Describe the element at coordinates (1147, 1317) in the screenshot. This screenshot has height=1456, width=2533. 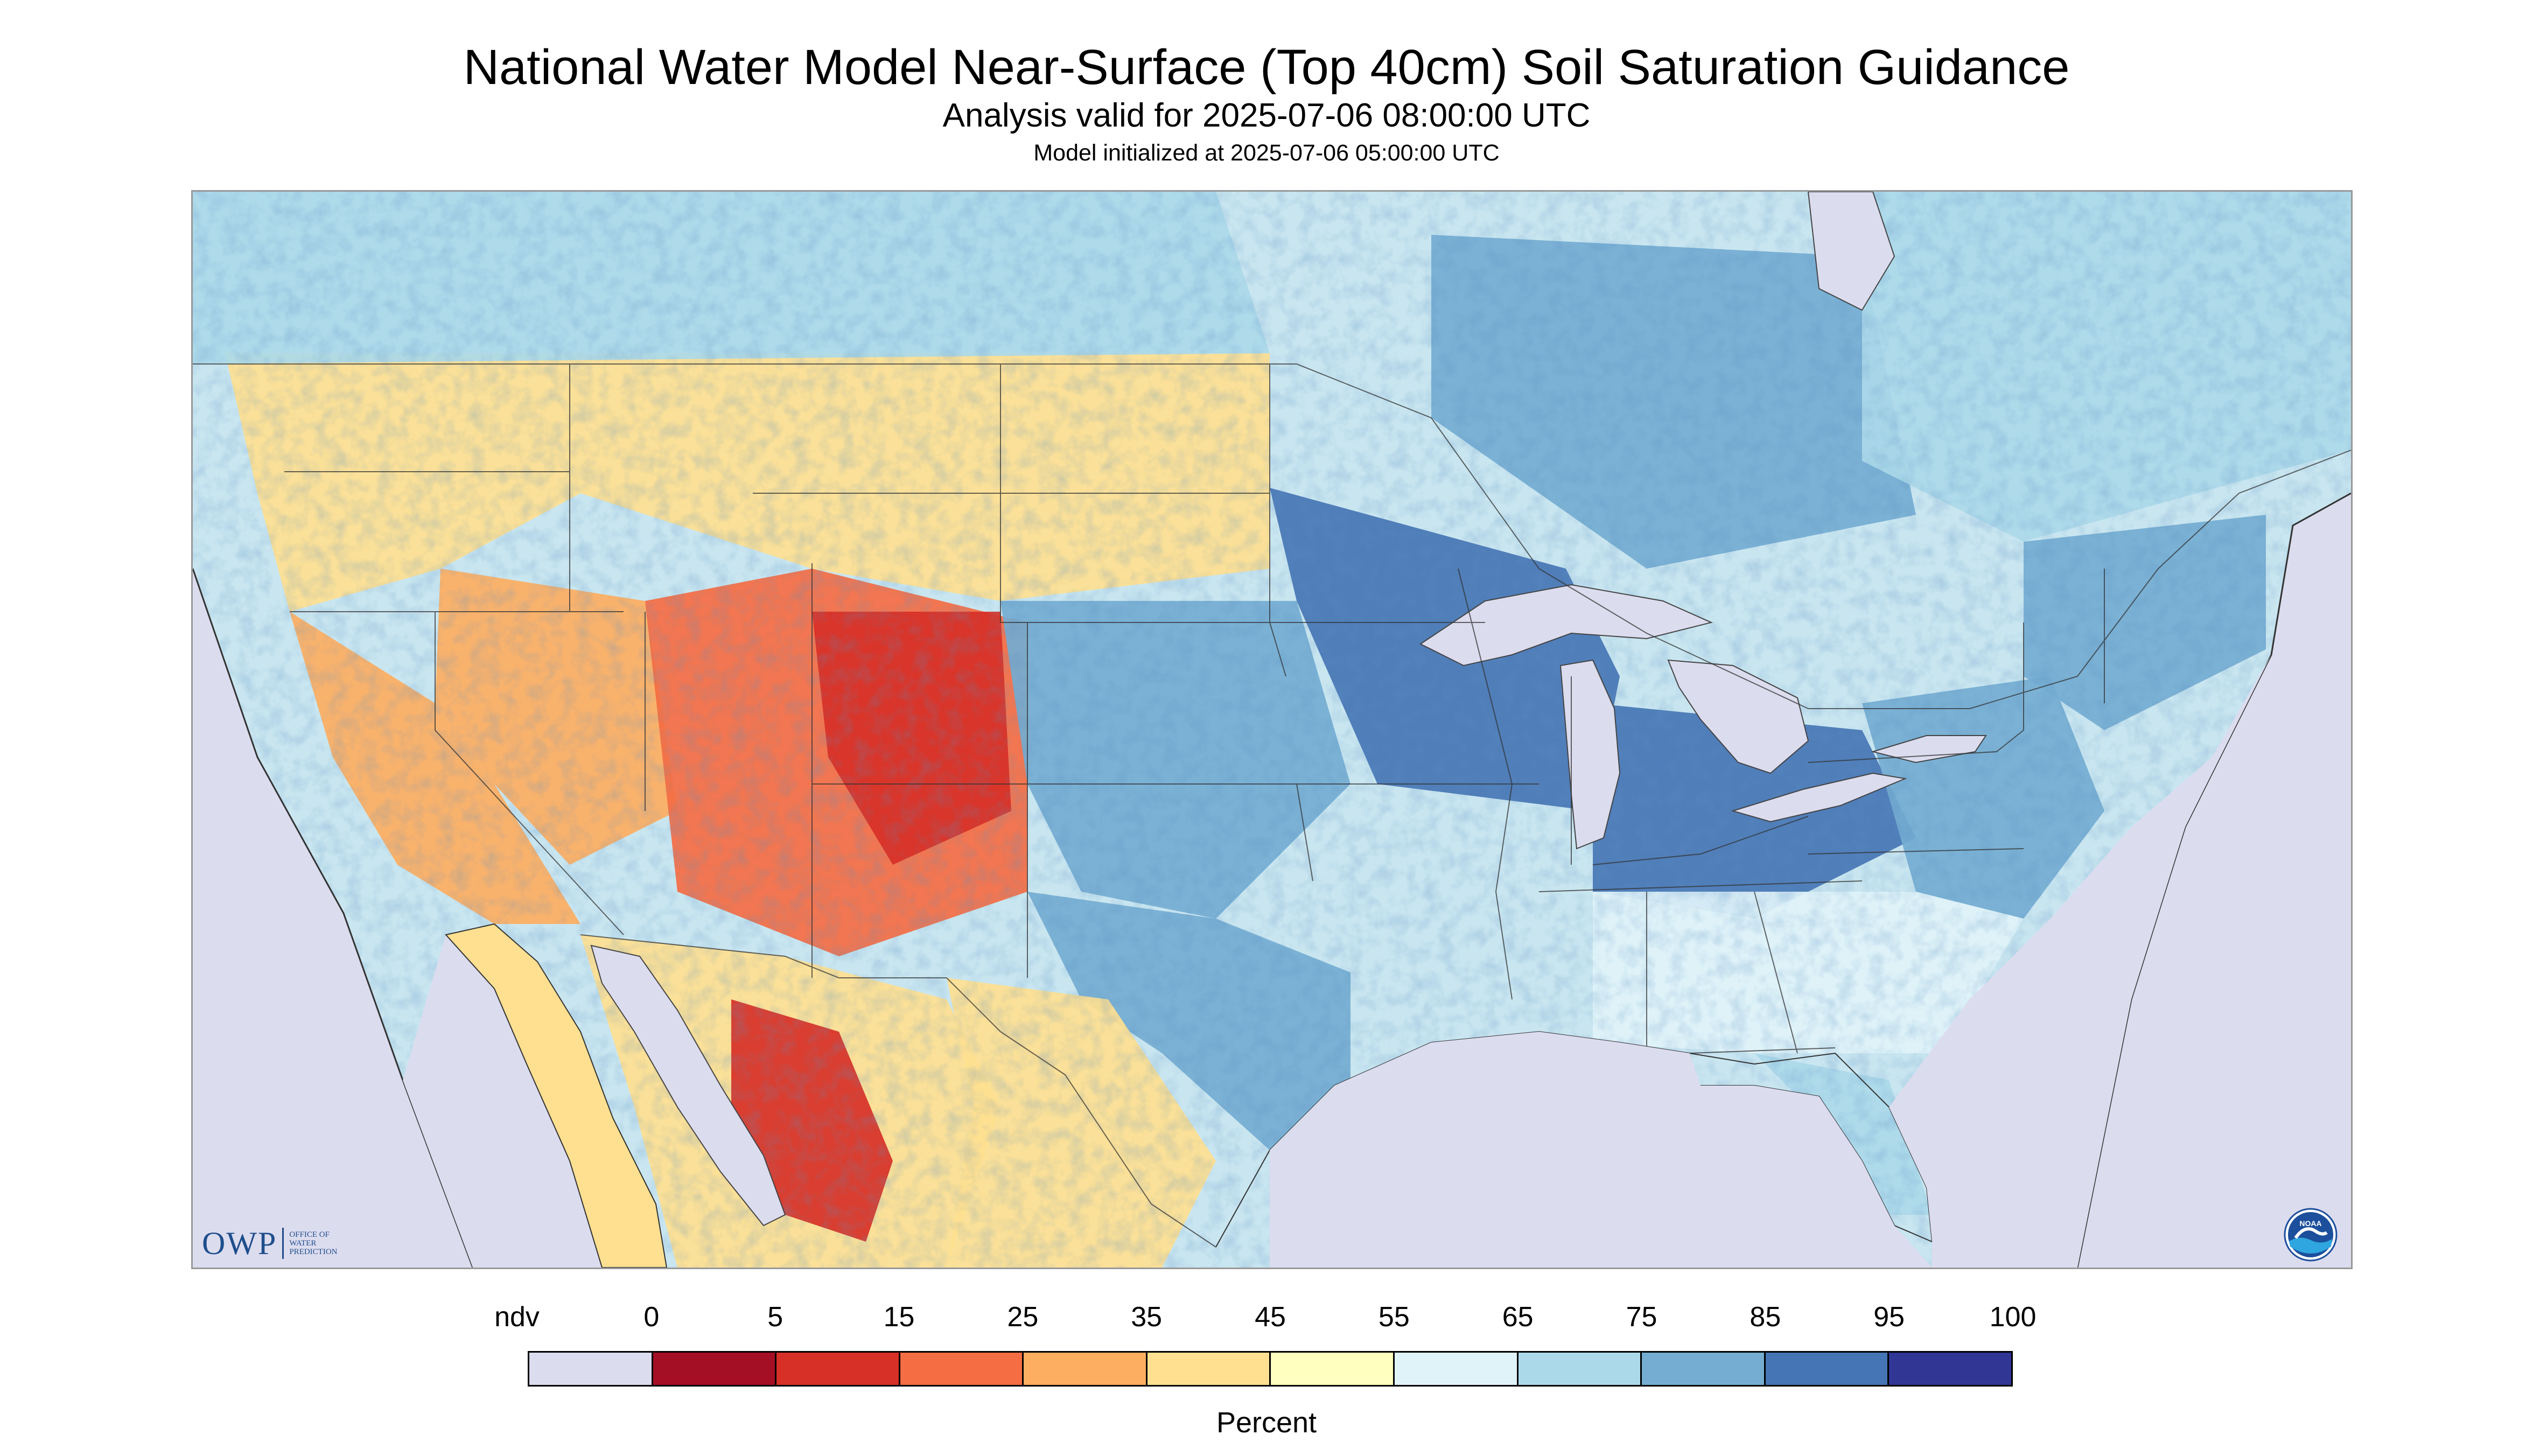
I see `legend-tick-label: 35` at that location.